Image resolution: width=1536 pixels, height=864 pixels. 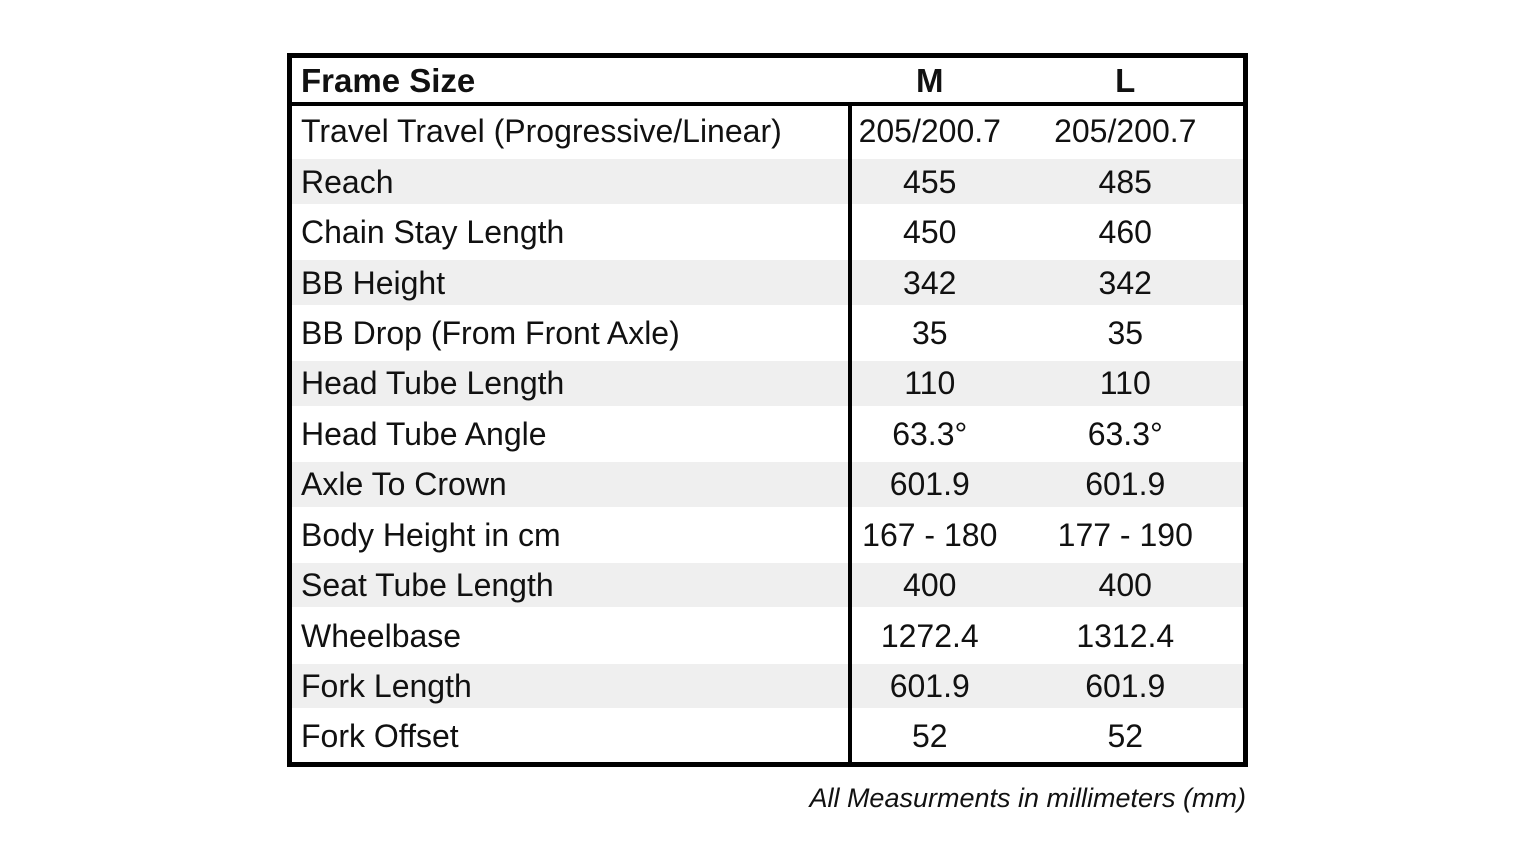 What do you see at coordinates (929, 635) in the screenshot?
I see `value-m: 1272.4` at bounding box center [929, 635].